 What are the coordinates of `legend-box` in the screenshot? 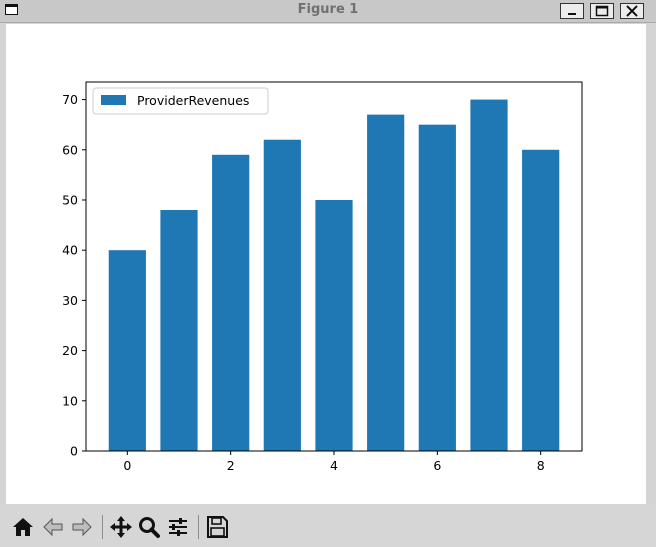 It's located at (180, 101).